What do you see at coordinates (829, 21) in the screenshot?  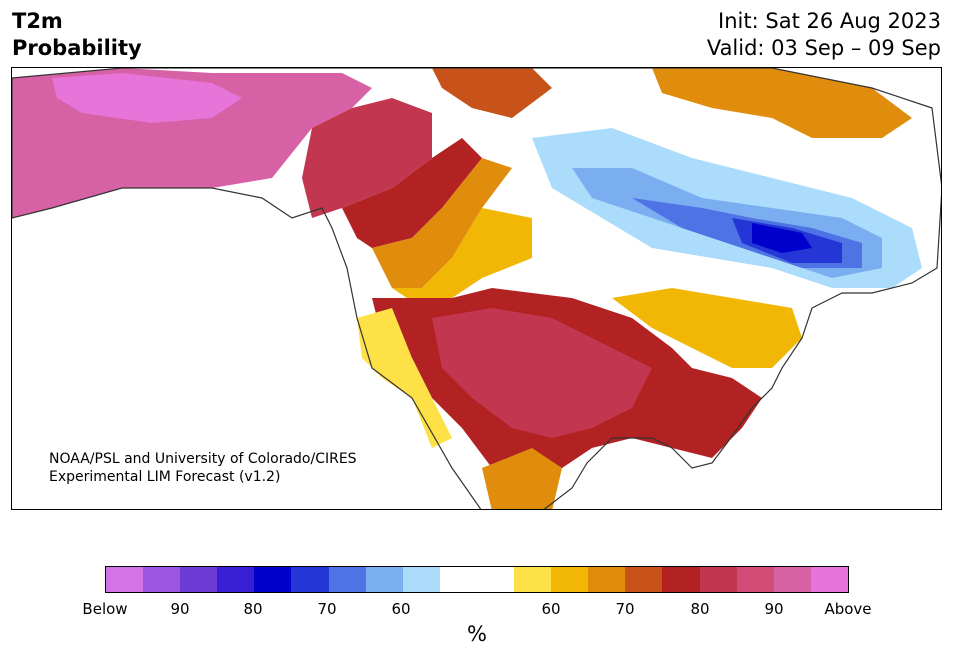 I see `init-date: Init: Sat 26 Aug 2023` at bounding box center [829, 21].